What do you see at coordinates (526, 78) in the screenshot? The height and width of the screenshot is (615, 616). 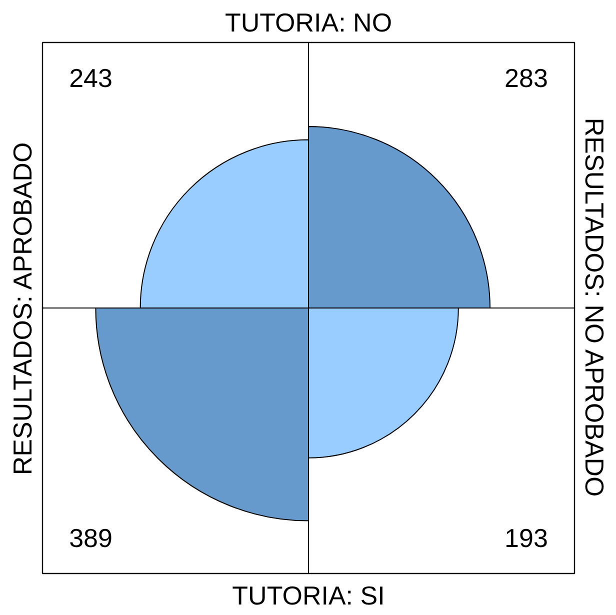 I see `data-label: 283` at bounding box center [526, 78].